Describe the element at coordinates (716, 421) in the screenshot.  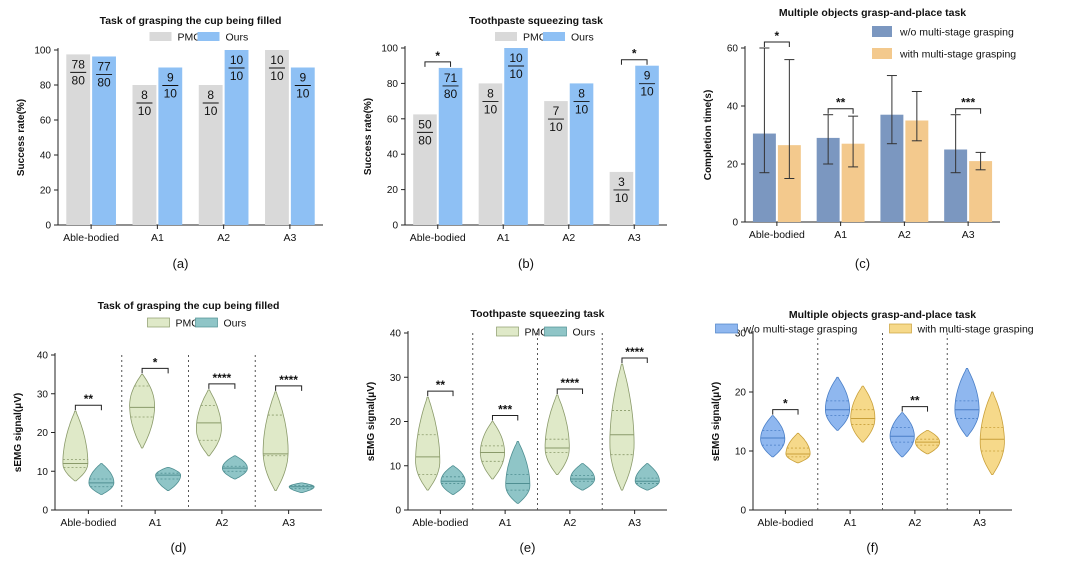
I see `y-axis-label: sEMG signal(μV)` at that location.